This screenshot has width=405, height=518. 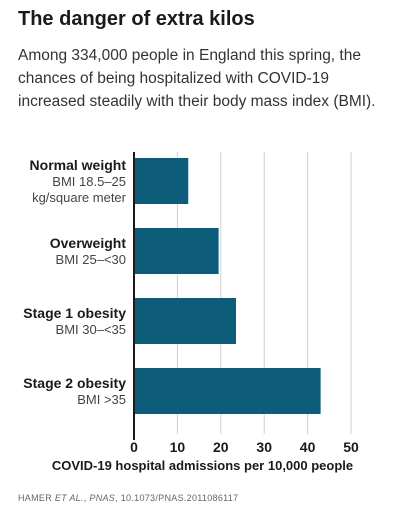 I want to click on source-suffix: , 10.1073/PNAS.2011086117, so click(x=177, y=498).